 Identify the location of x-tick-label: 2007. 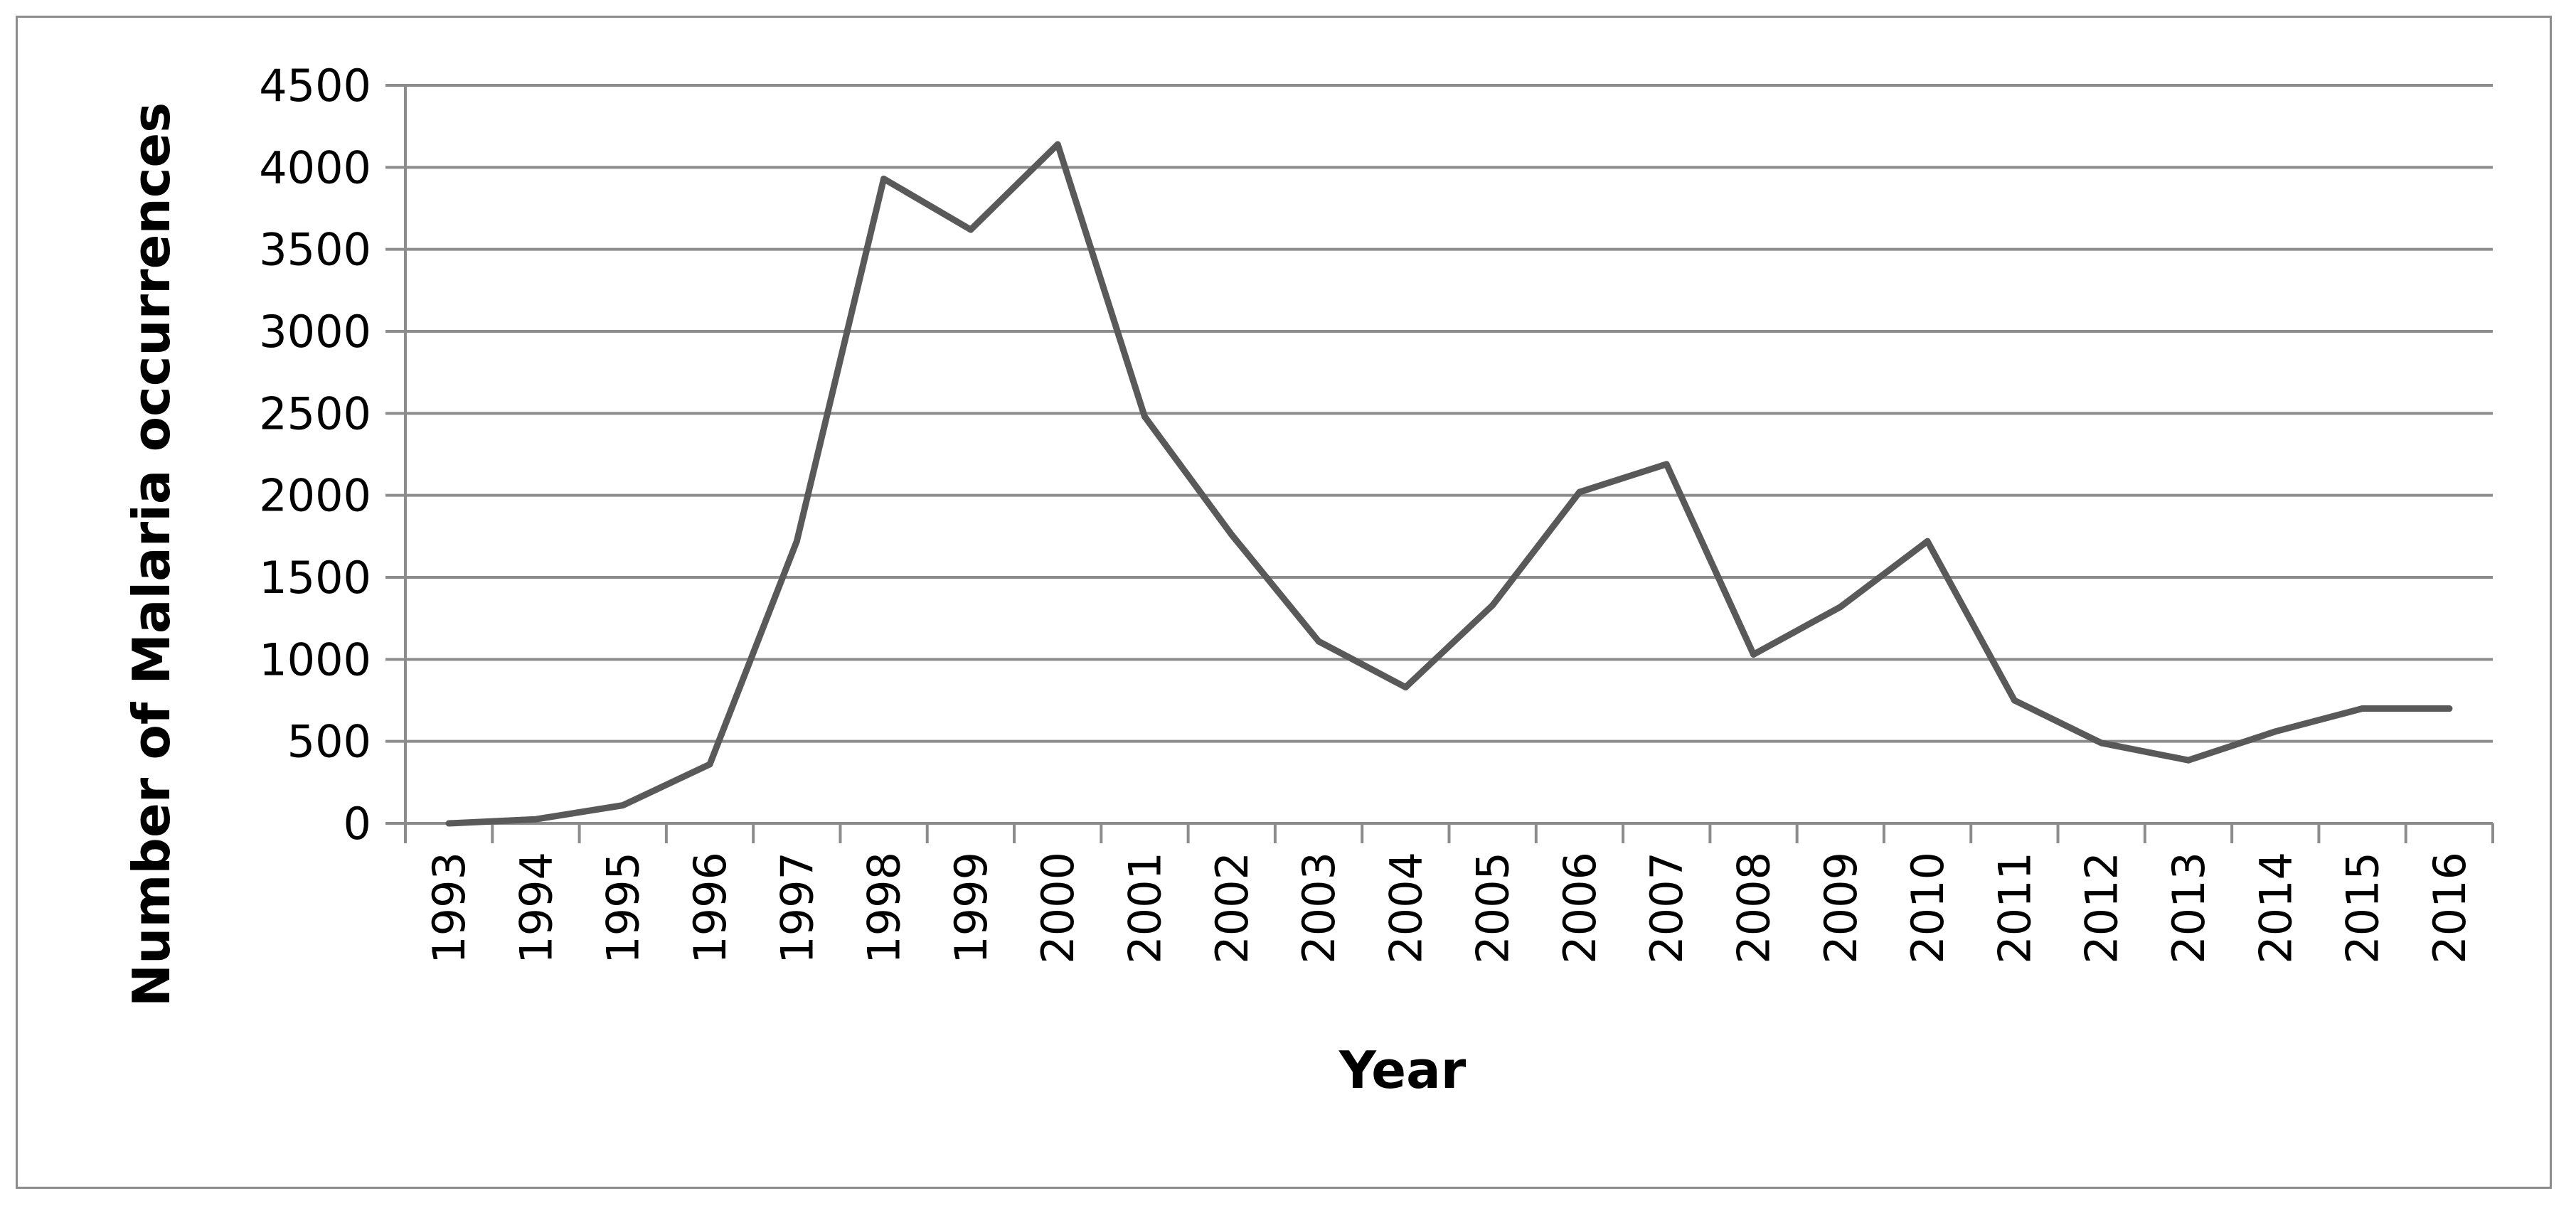
(1667, 908).